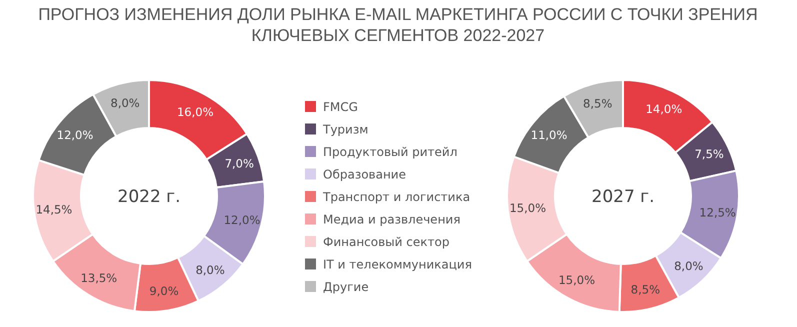 The image size is (797, 327). I want to click on data-label: 12,5%, so click(717, 213).